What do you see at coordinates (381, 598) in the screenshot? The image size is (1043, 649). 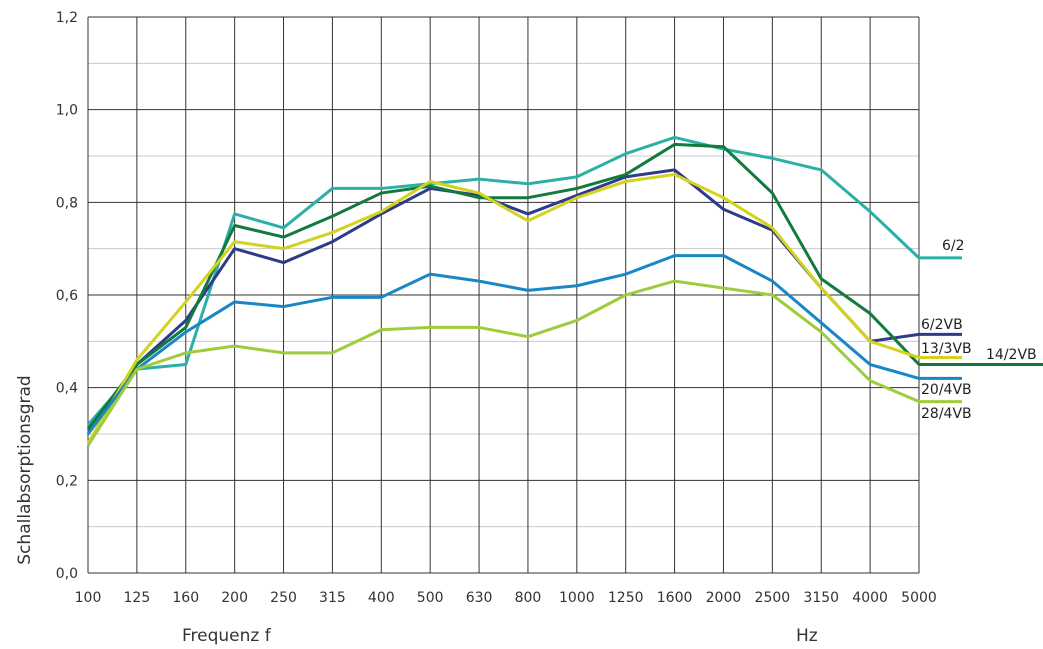 I see `x-tick-label: 400` at bounding box center [381, 598].